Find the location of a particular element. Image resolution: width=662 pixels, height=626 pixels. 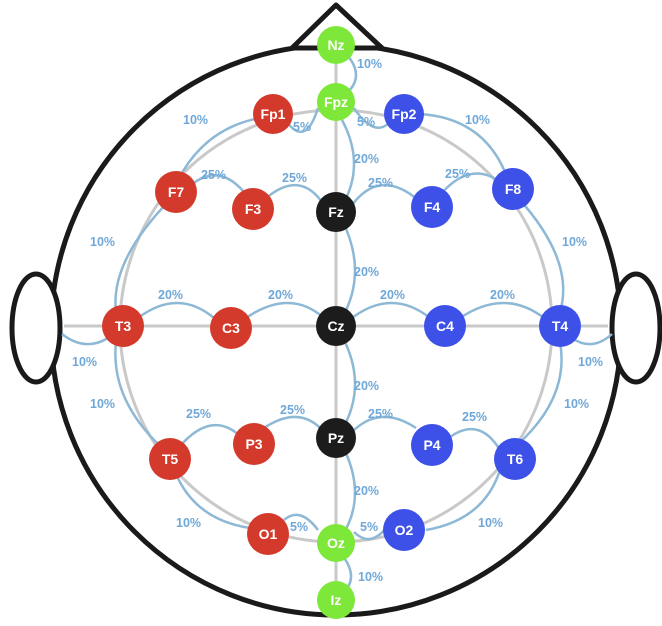

electrode-label: Nz is located at coordinates (335, 45).